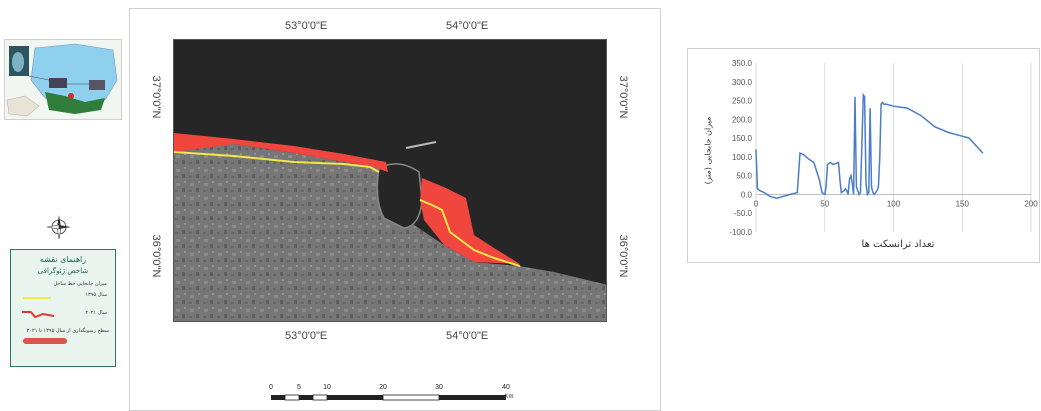  What do you see at coordinates (467, 26) in the screenshot?
I see `top-coord-label: 54°0'0"E` at bounding box center [467, 26].